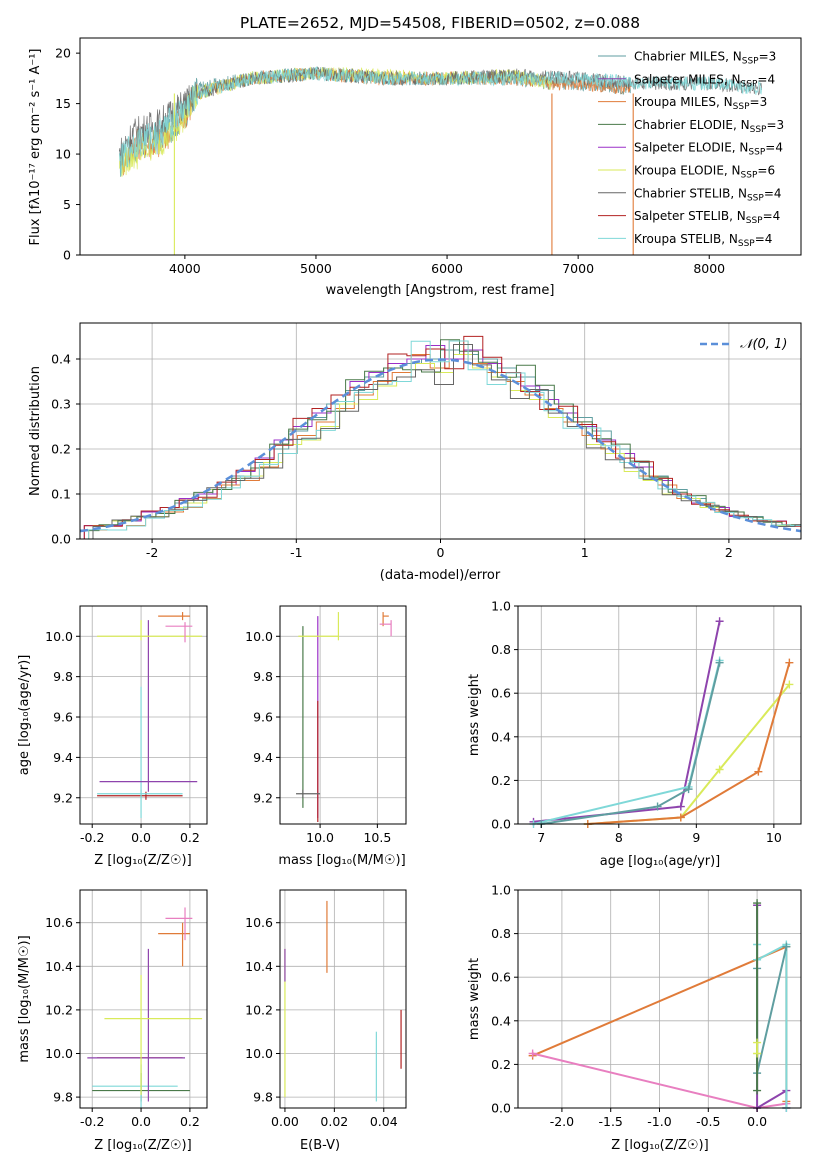  What do you see at coordinates (774, 837) in the screenshot?
I see `x-tick-label: 10` at bounding box center [774, 837].